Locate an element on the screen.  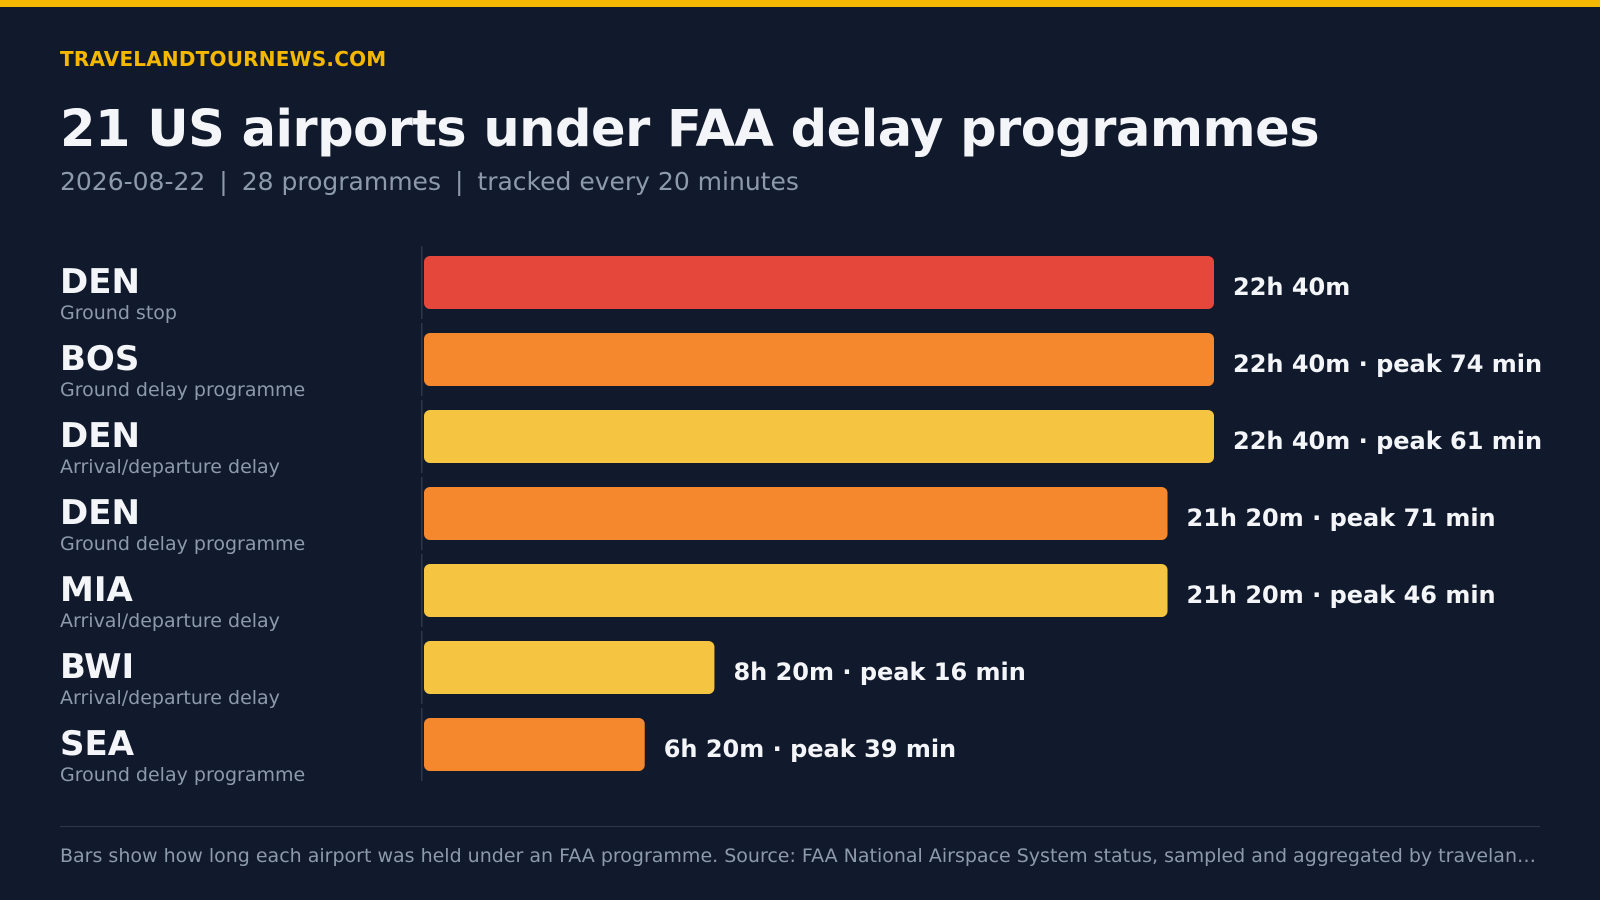
airport-code-label: SEA is located at coordinates (97, 744).